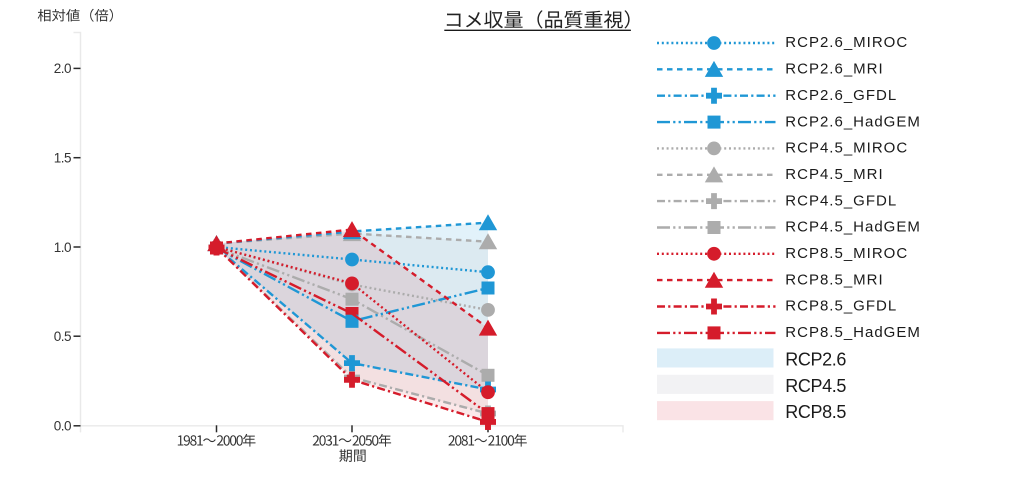 This screenshot has height=482, width=1017. Describe the element at coordinates (62, 158) in the screenshot. I see `svg-text: 1.5` at that location.